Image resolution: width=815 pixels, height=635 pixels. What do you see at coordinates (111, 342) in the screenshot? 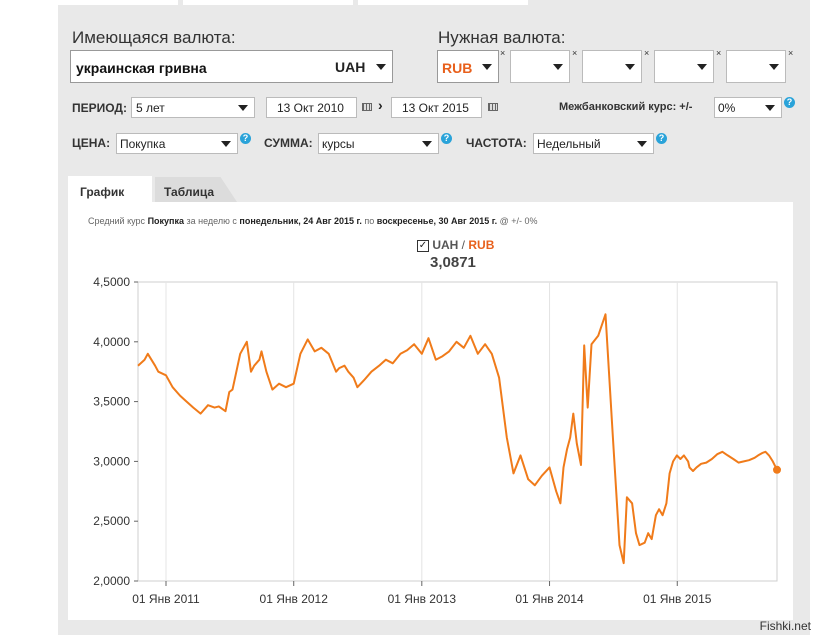
I see `y-tick-label: 4,0000` at bounding box center [111, 342].